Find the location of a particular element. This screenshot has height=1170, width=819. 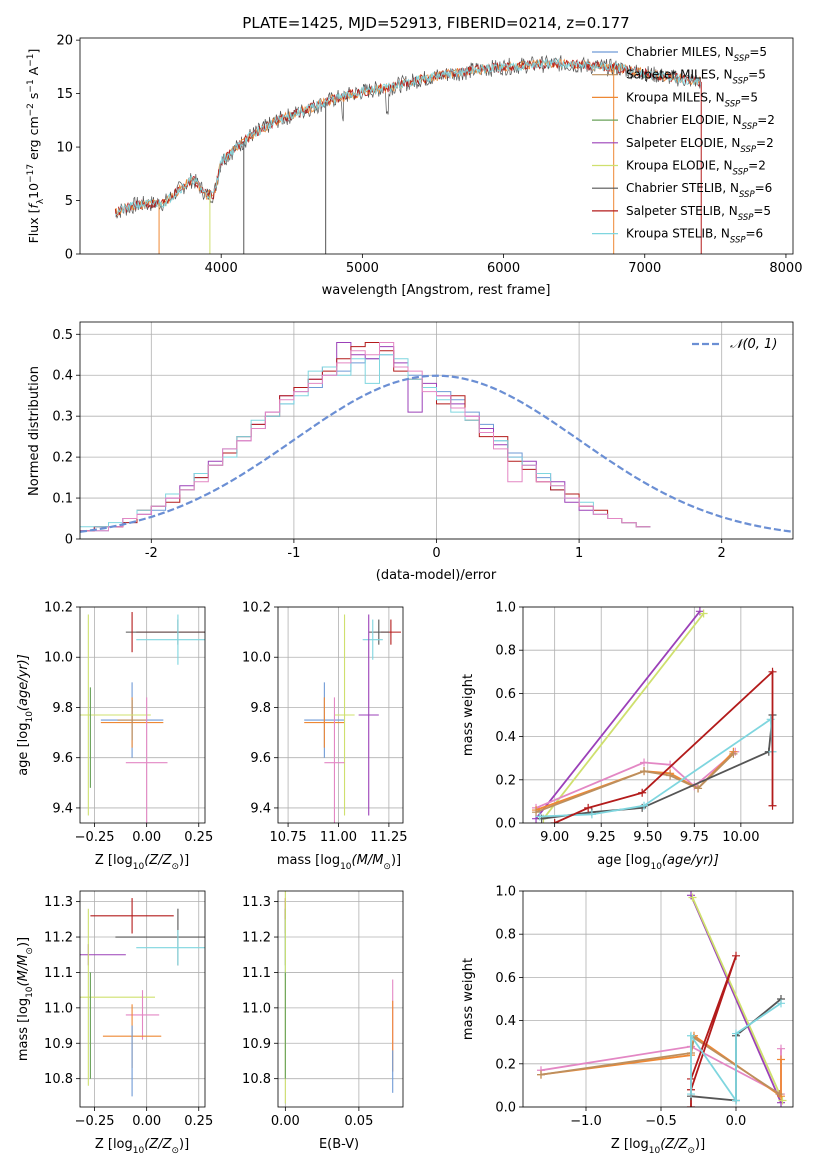

x-axis-label: age [log10(age/yr)] is located at coordinates (658, 862).